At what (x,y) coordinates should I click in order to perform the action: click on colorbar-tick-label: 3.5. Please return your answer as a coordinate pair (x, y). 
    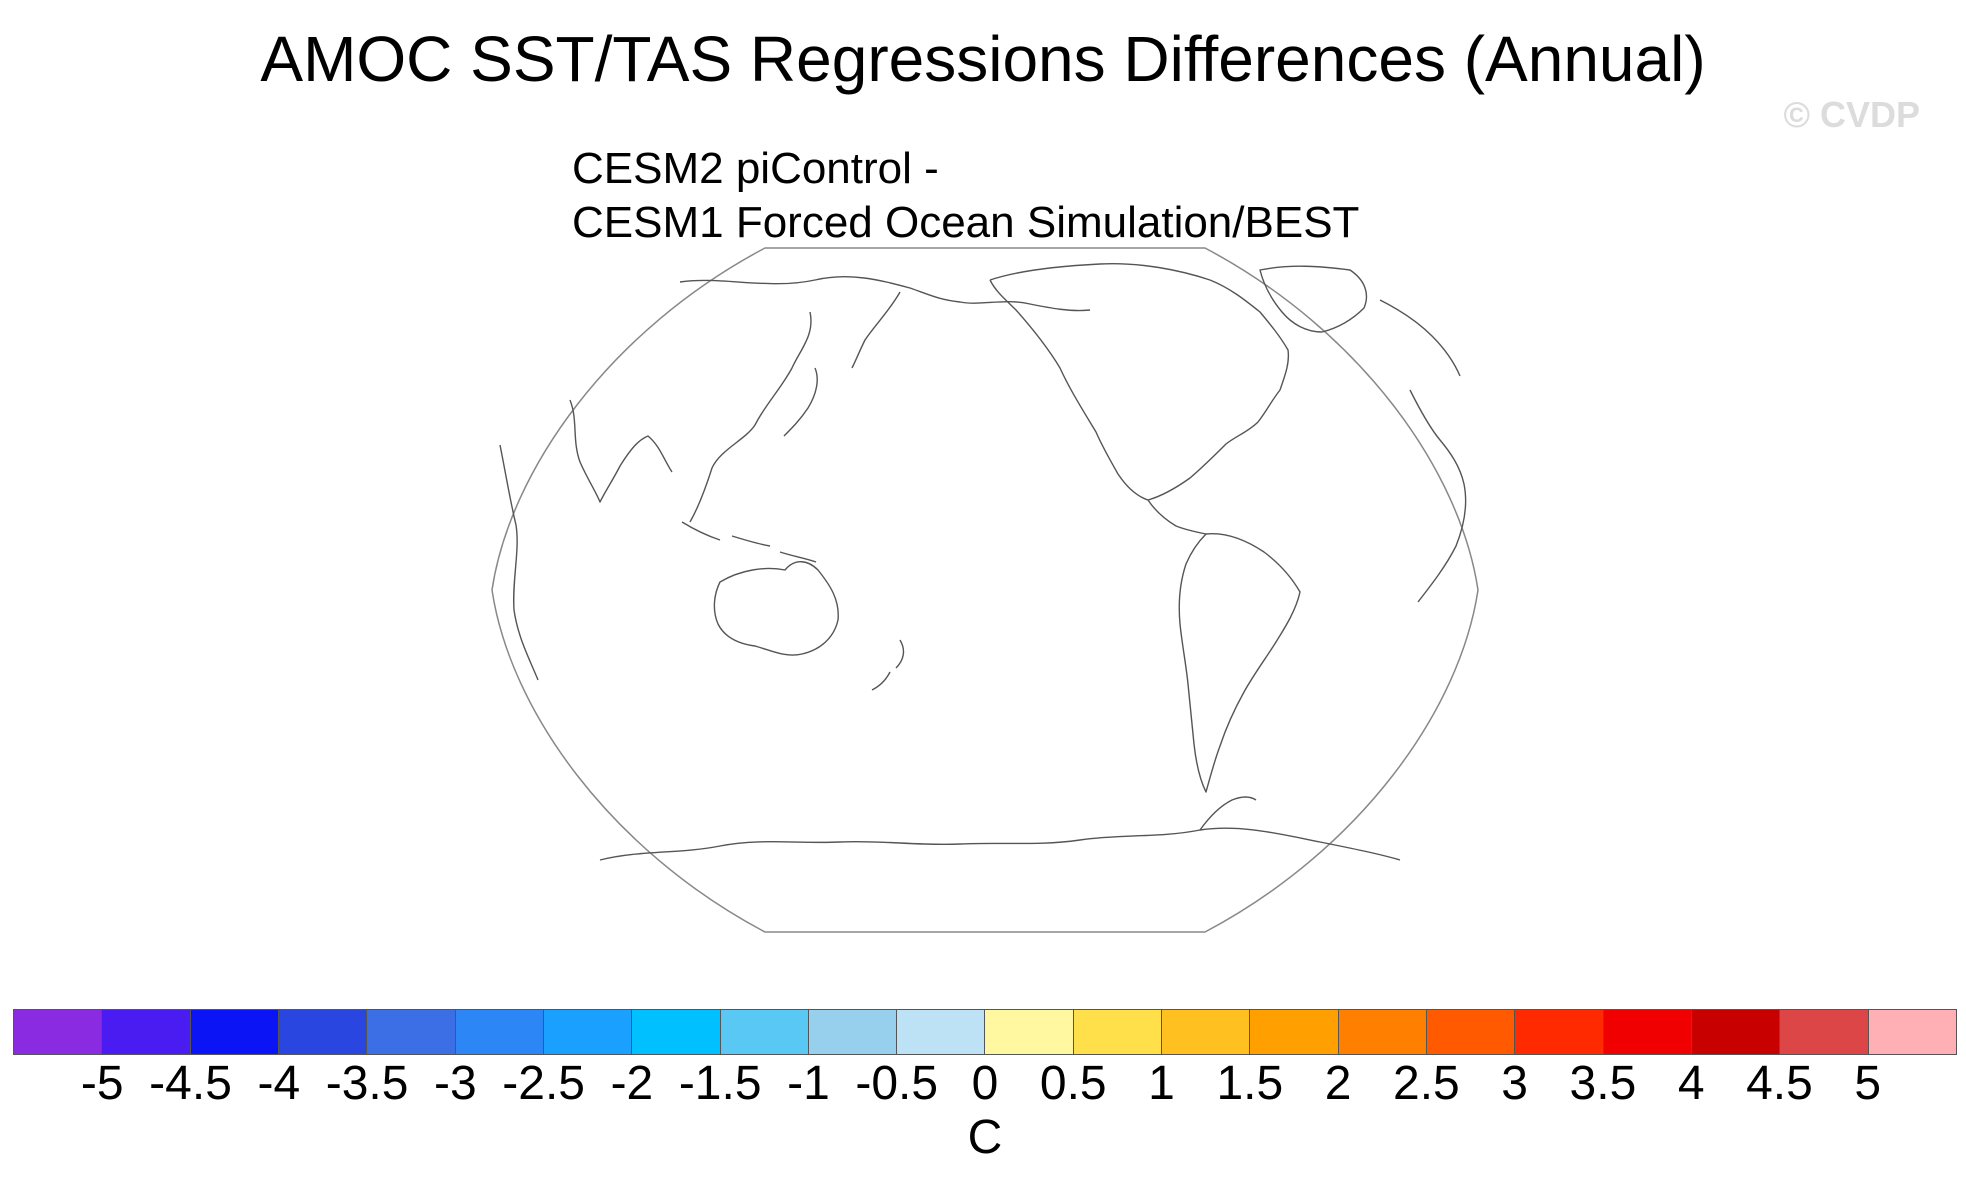
    Looking at the image, I should click on (1603, 1083).